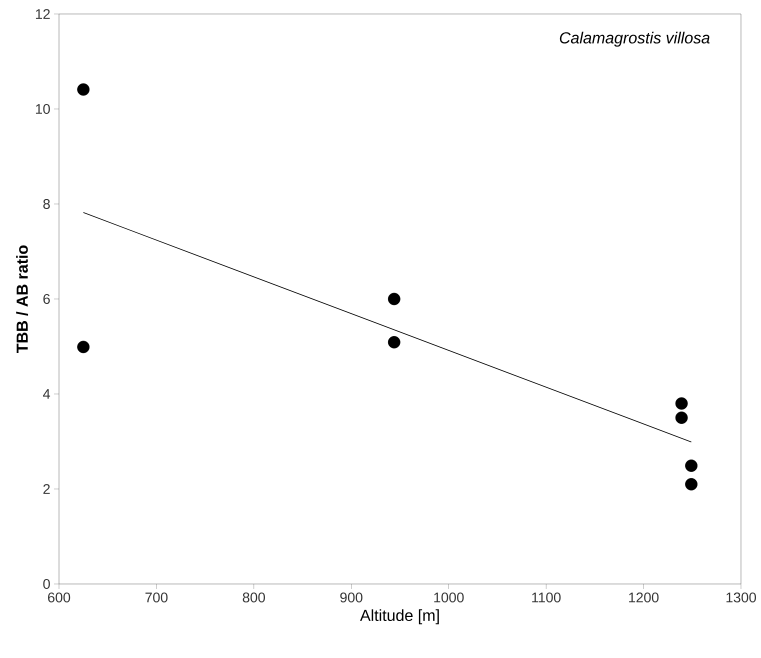  Describe the element at coordinates (741, 597) in the screenshot. I see `x-tick-label: 1300` at that location.